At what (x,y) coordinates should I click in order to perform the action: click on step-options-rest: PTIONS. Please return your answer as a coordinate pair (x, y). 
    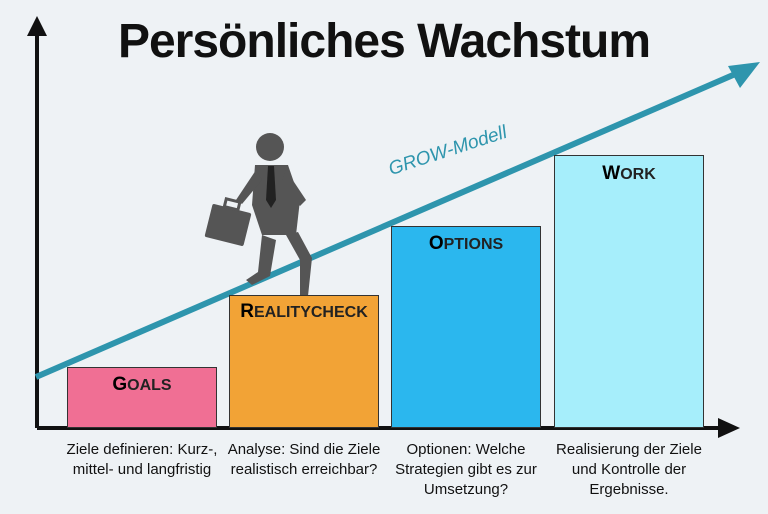
    Looking at the image, I should click on (473, 244).